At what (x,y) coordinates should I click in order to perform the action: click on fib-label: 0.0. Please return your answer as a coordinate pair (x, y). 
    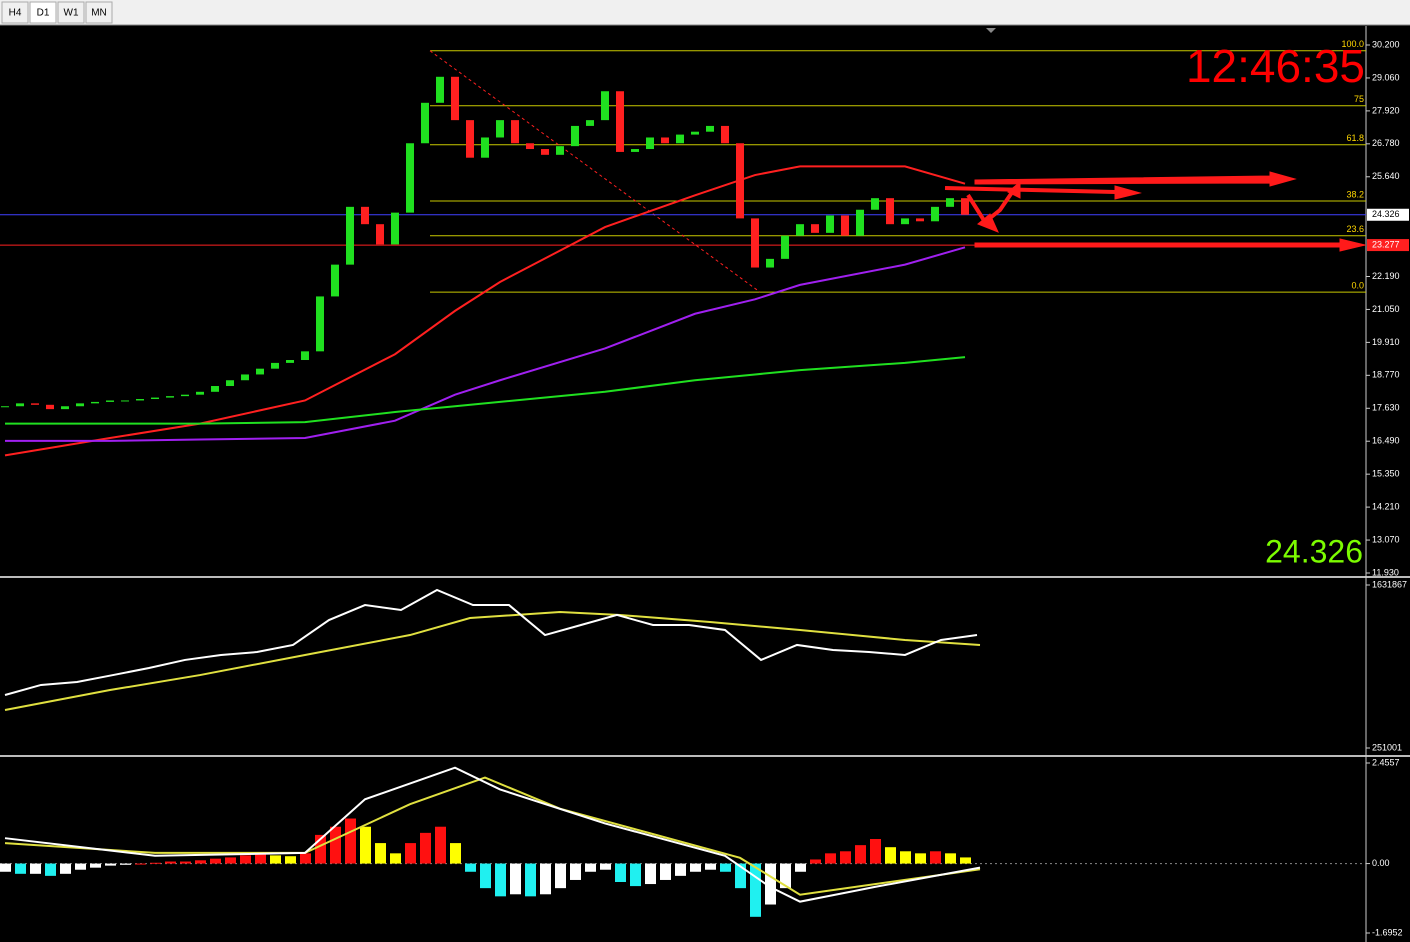
    Looking at the image, I should click on (1357, 285).